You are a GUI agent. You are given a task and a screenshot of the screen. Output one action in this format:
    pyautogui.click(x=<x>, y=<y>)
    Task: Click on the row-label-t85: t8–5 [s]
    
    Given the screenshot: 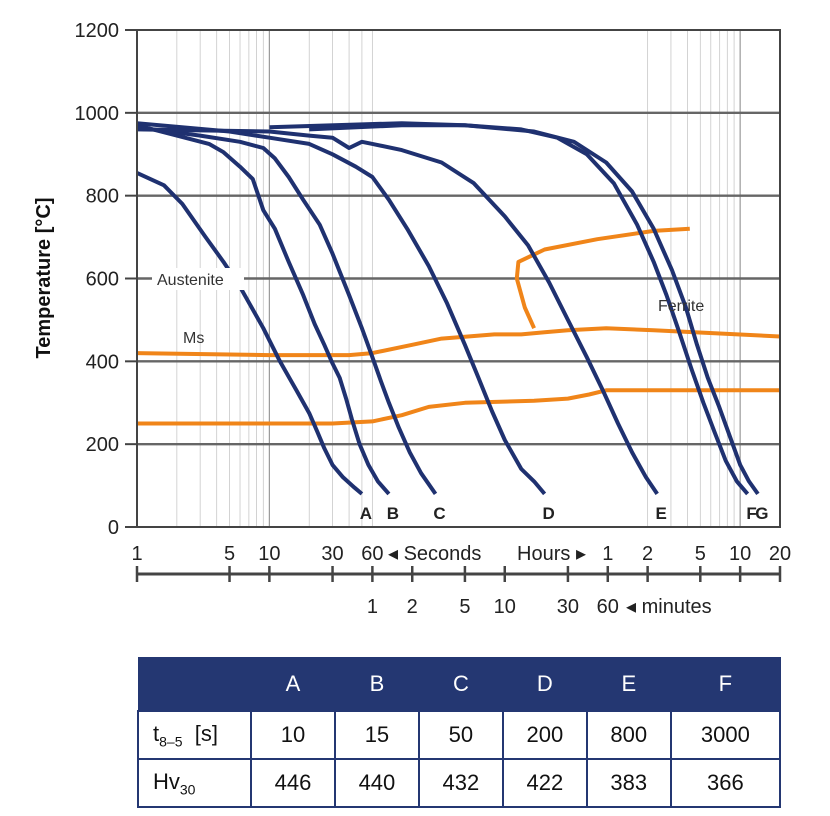 What is the action you would take?
    pyautogui.click(x=194, y=735)
    